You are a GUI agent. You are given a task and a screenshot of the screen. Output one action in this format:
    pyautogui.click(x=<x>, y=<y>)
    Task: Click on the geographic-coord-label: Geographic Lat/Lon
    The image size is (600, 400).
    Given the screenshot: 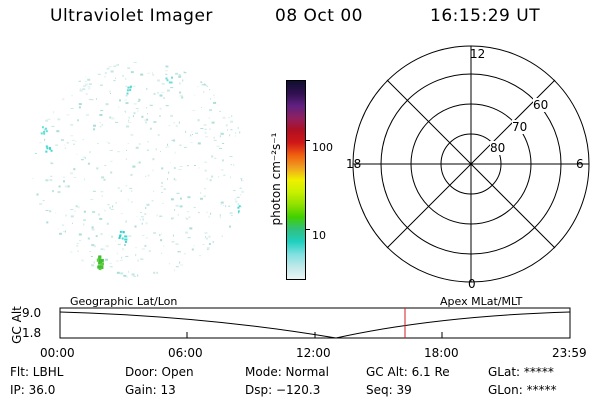 What is the action you would take?
    pyautogui.click(x=124, y=301)
    